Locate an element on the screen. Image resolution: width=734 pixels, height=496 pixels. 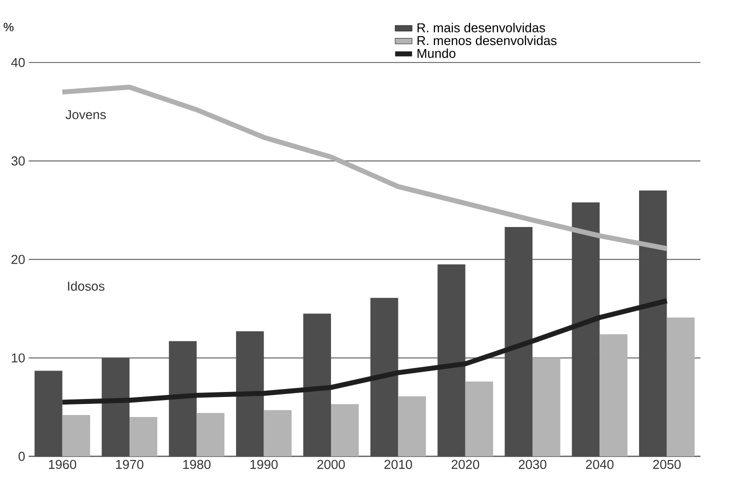
y-tick-label: 30 is located at coordinates (18, 161).